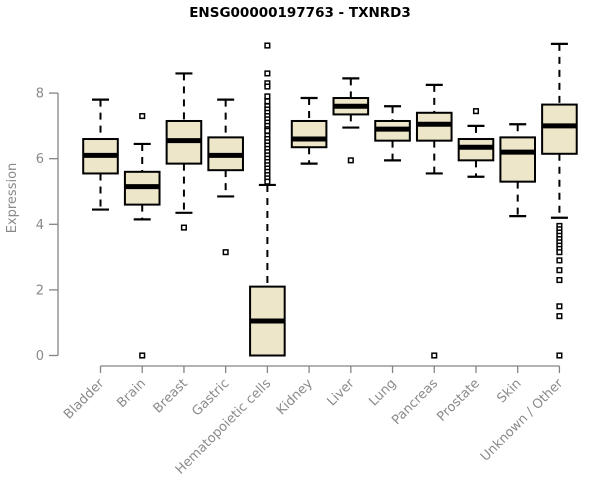 The image size is (600, 500). I want to click on chart-title: ENSG00000197763 - TXNRD3, so click(300, 13).